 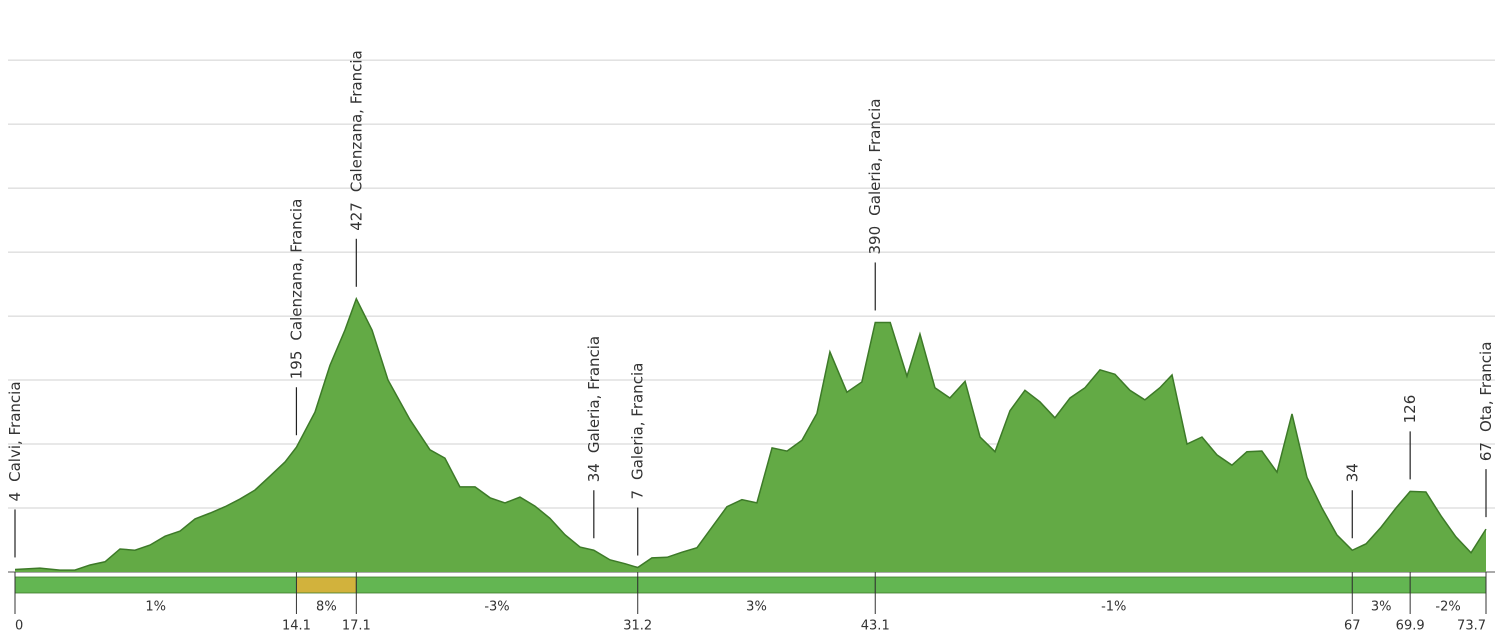 I want to click on gradient-label: 8%, so click(x=326, y=607).